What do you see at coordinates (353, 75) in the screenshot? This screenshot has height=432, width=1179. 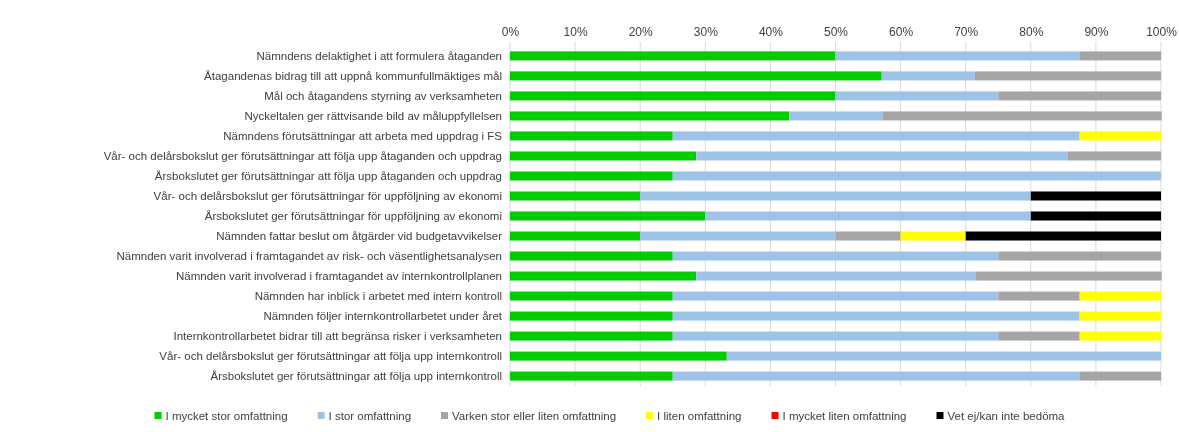 I see `y-tick-label: Åtagandenas bidrag till att uppnå kommunfullmäktiges mål` at bounding box center [353, 75].